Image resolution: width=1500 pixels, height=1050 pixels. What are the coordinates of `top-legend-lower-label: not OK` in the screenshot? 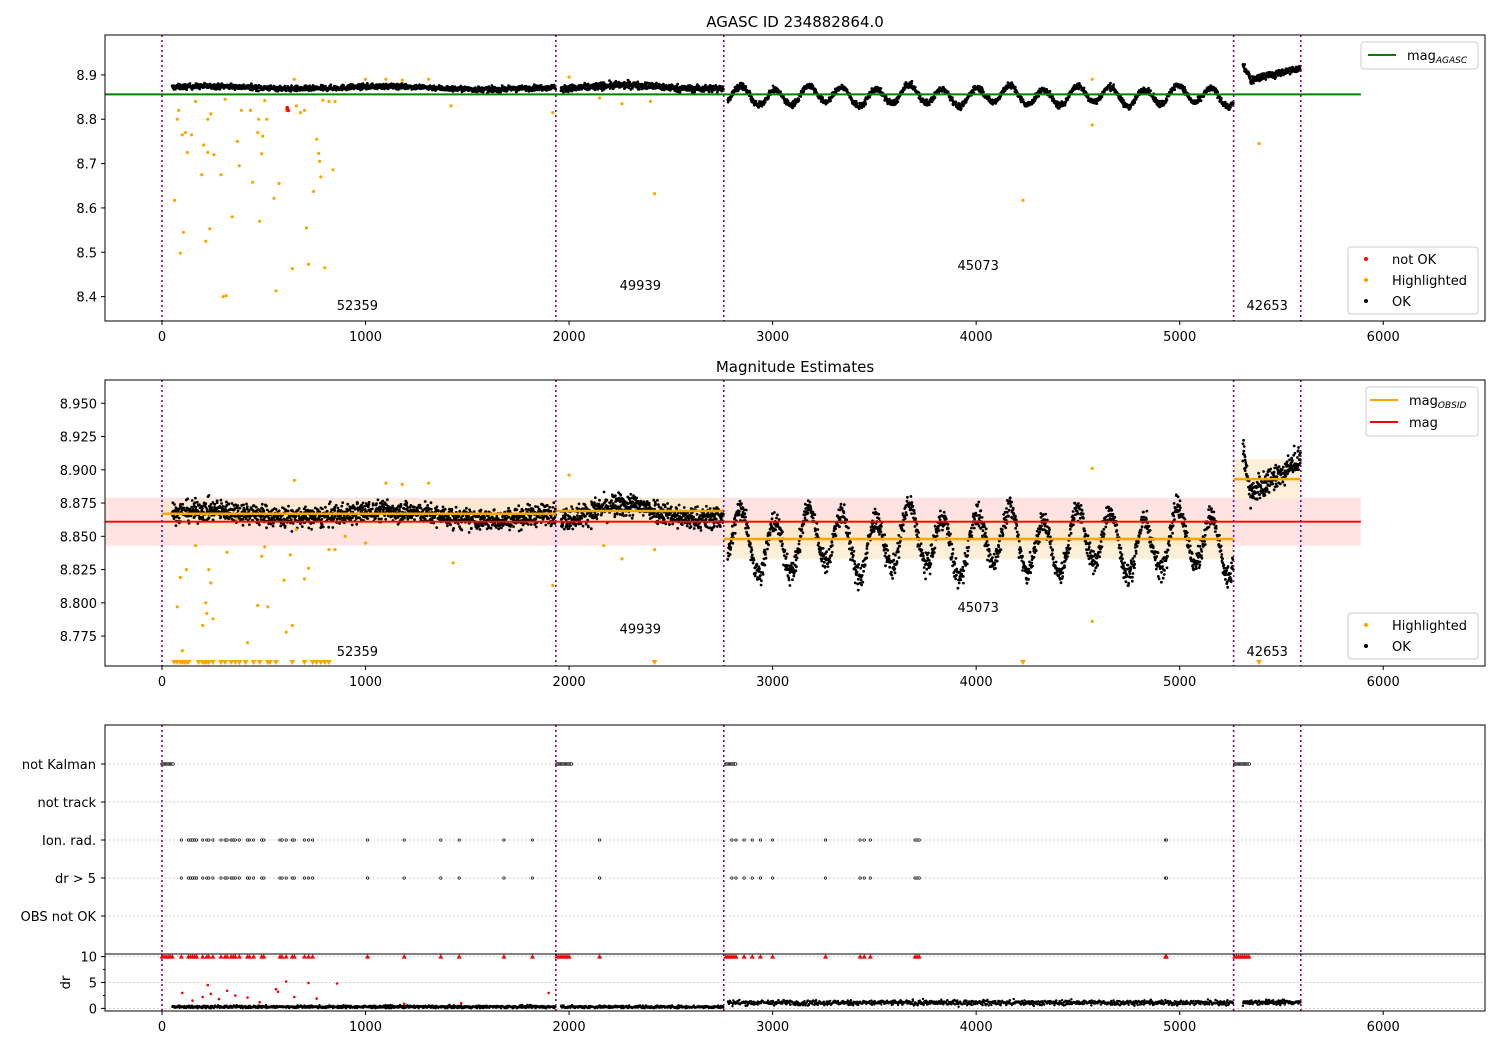 It's located at (1414, 260).